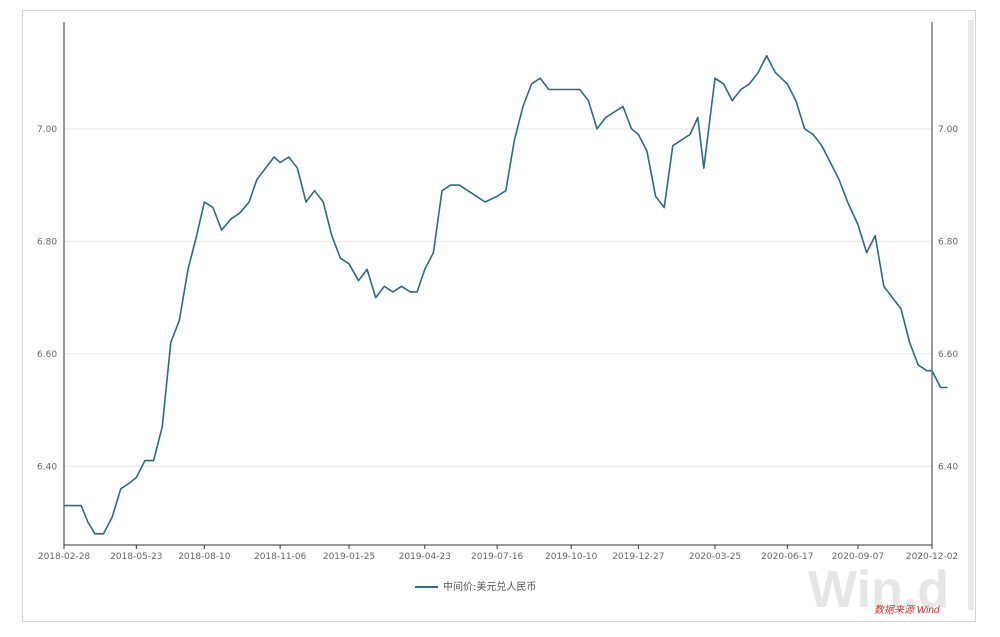 The height and width of the screenshot is (637, 1000). Describe the element at coordinates (425, 557) in the screenshot. I see `x-tick-label: 2019-04-23` at that location.